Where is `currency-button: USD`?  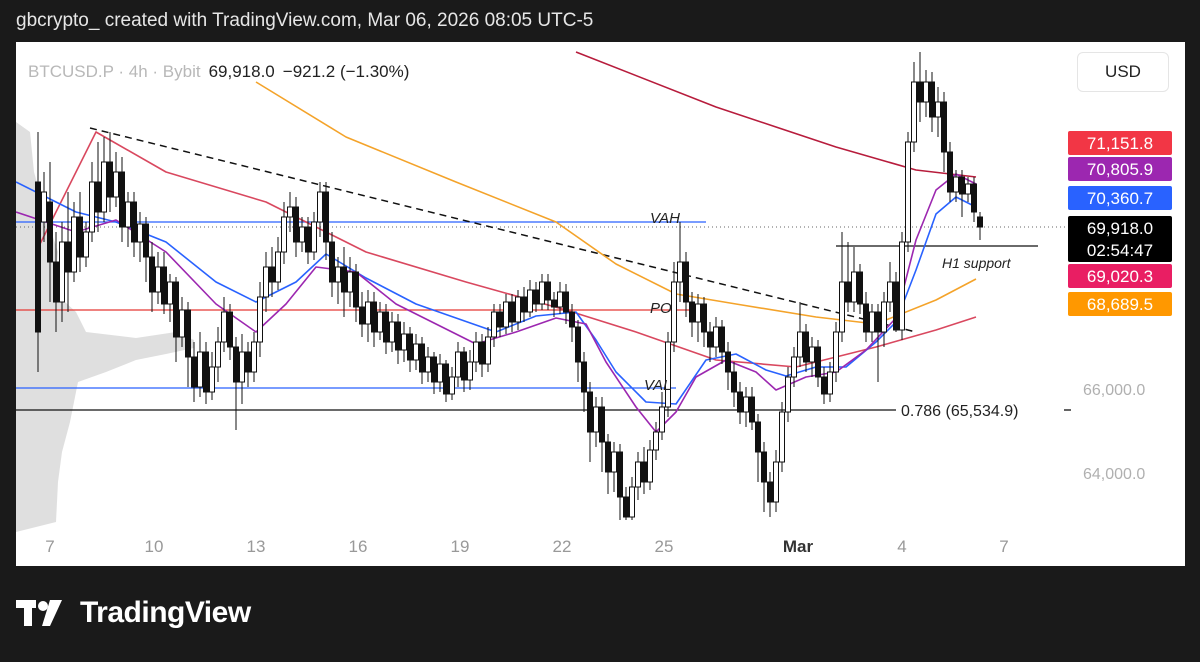 currency-button: USD is located at coordinates (1123, 72).